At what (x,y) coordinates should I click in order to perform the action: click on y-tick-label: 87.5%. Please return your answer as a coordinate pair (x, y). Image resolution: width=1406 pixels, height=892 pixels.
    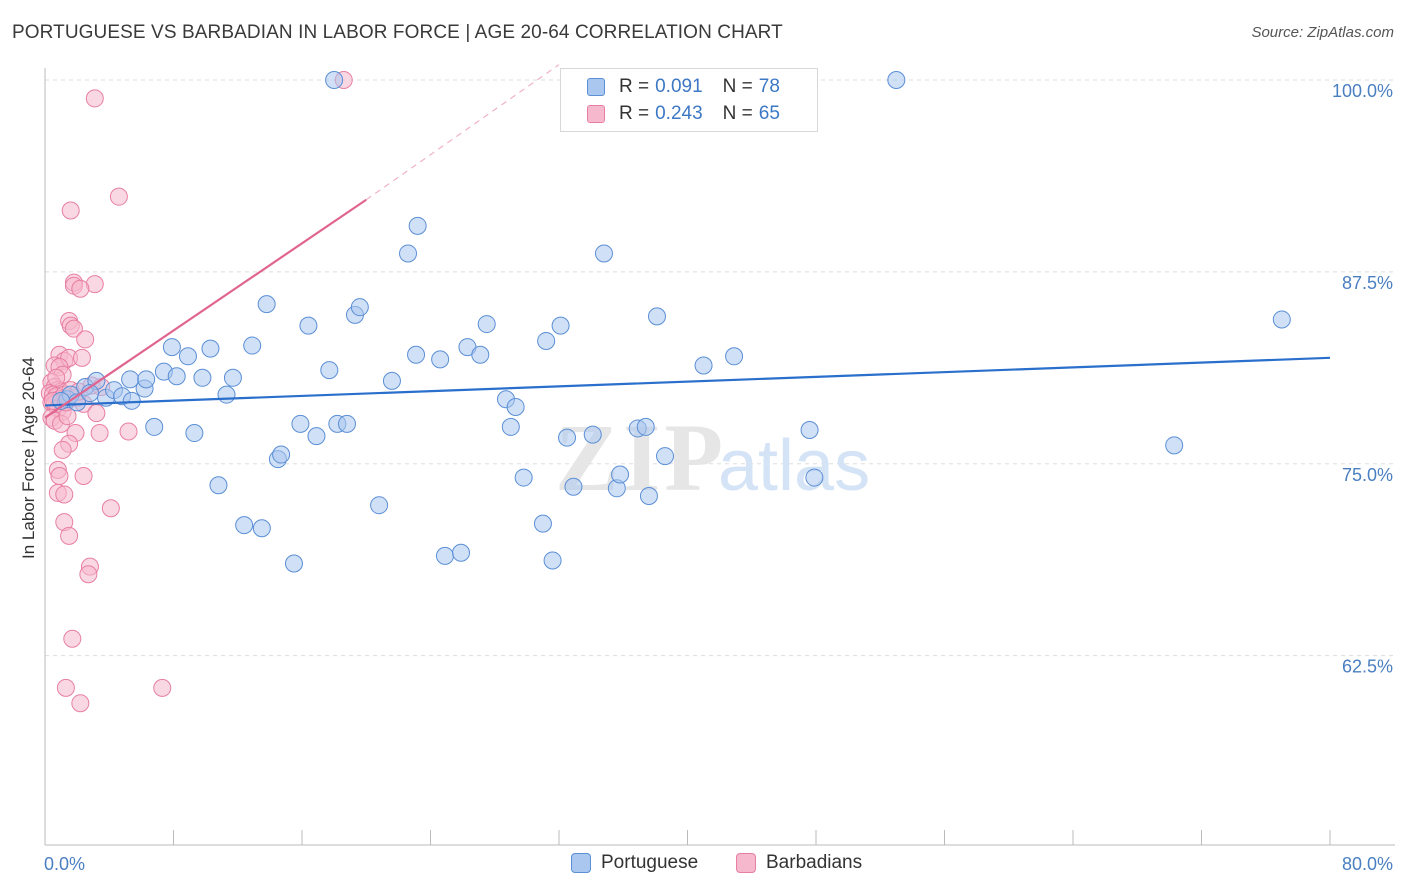
    Looking at the image, I should click on (1367, 283).